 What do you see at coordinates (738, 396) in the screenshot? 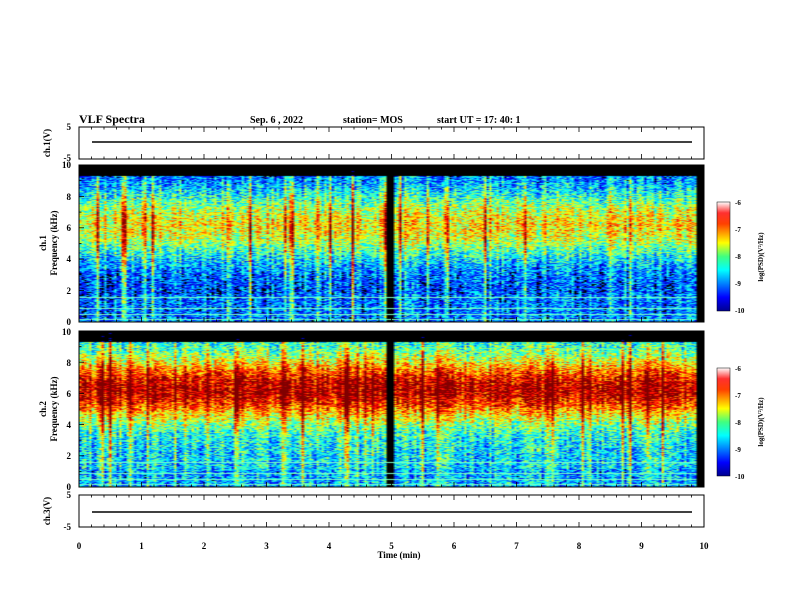
I see `ch2-cb-tick-neg7: -7` at bounding box center [738, 396].